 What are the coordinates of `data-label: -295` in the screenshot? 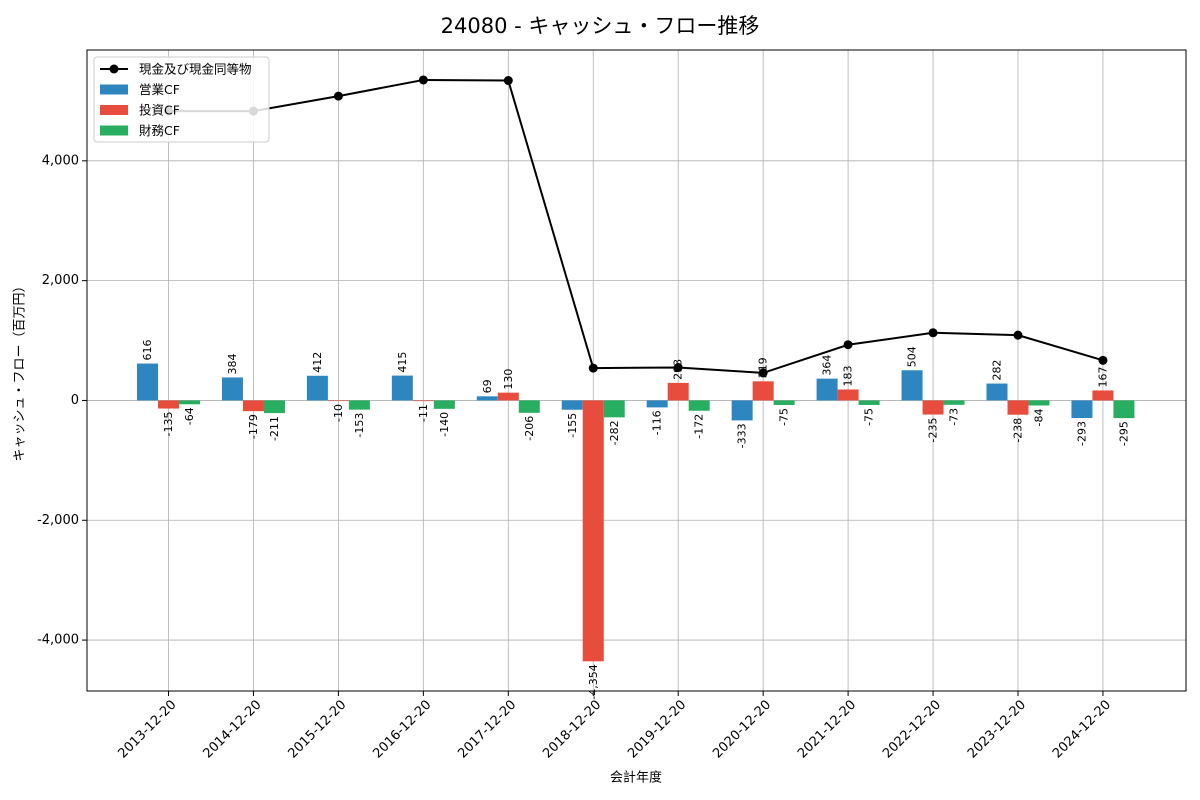 It's located at (1123, 433).